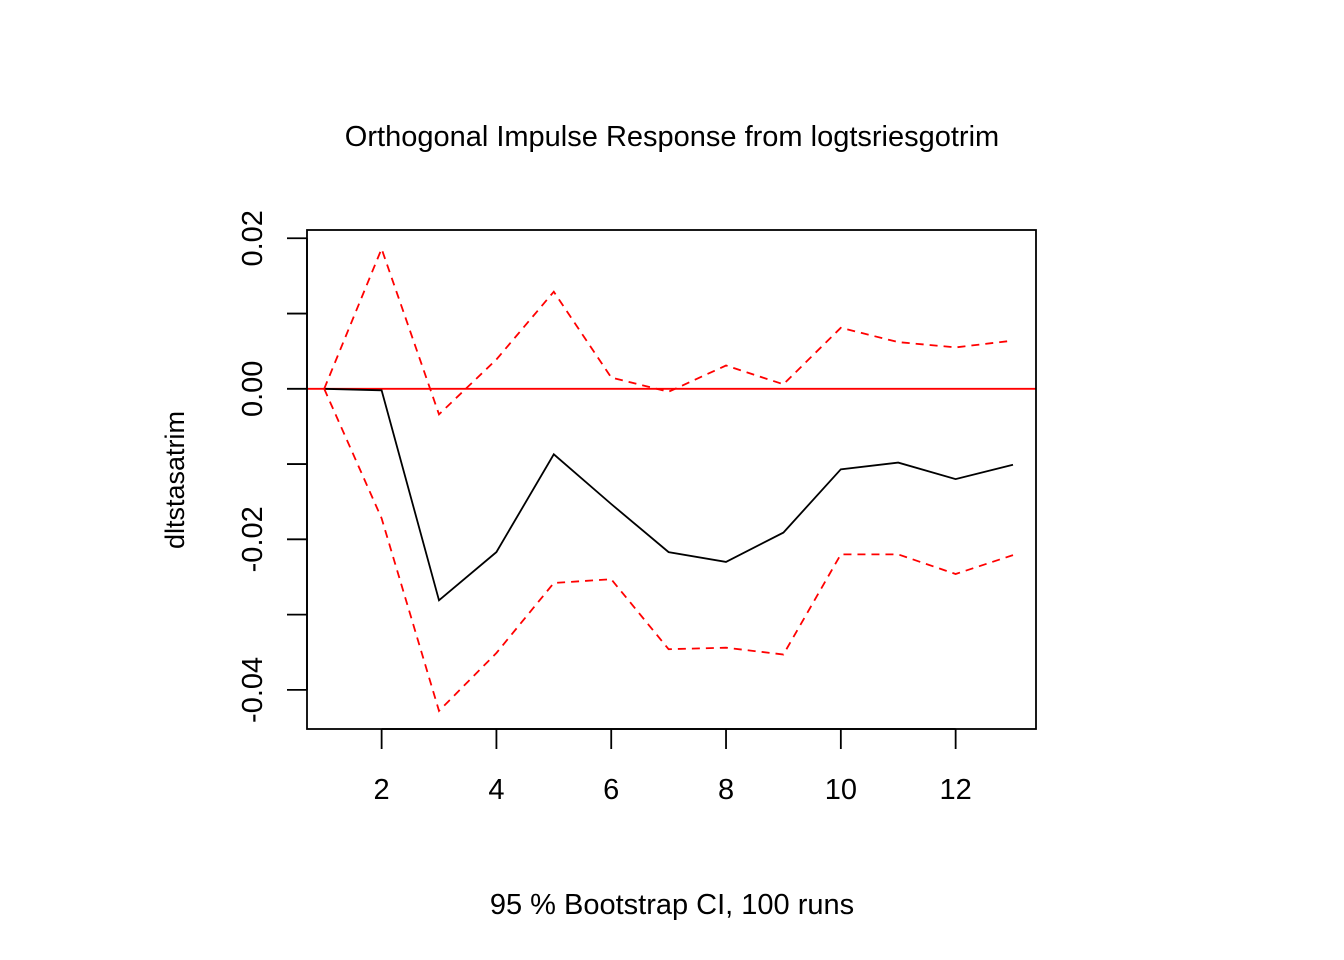  I want to click on x-tick-label-2: 2, so click(382, 790).